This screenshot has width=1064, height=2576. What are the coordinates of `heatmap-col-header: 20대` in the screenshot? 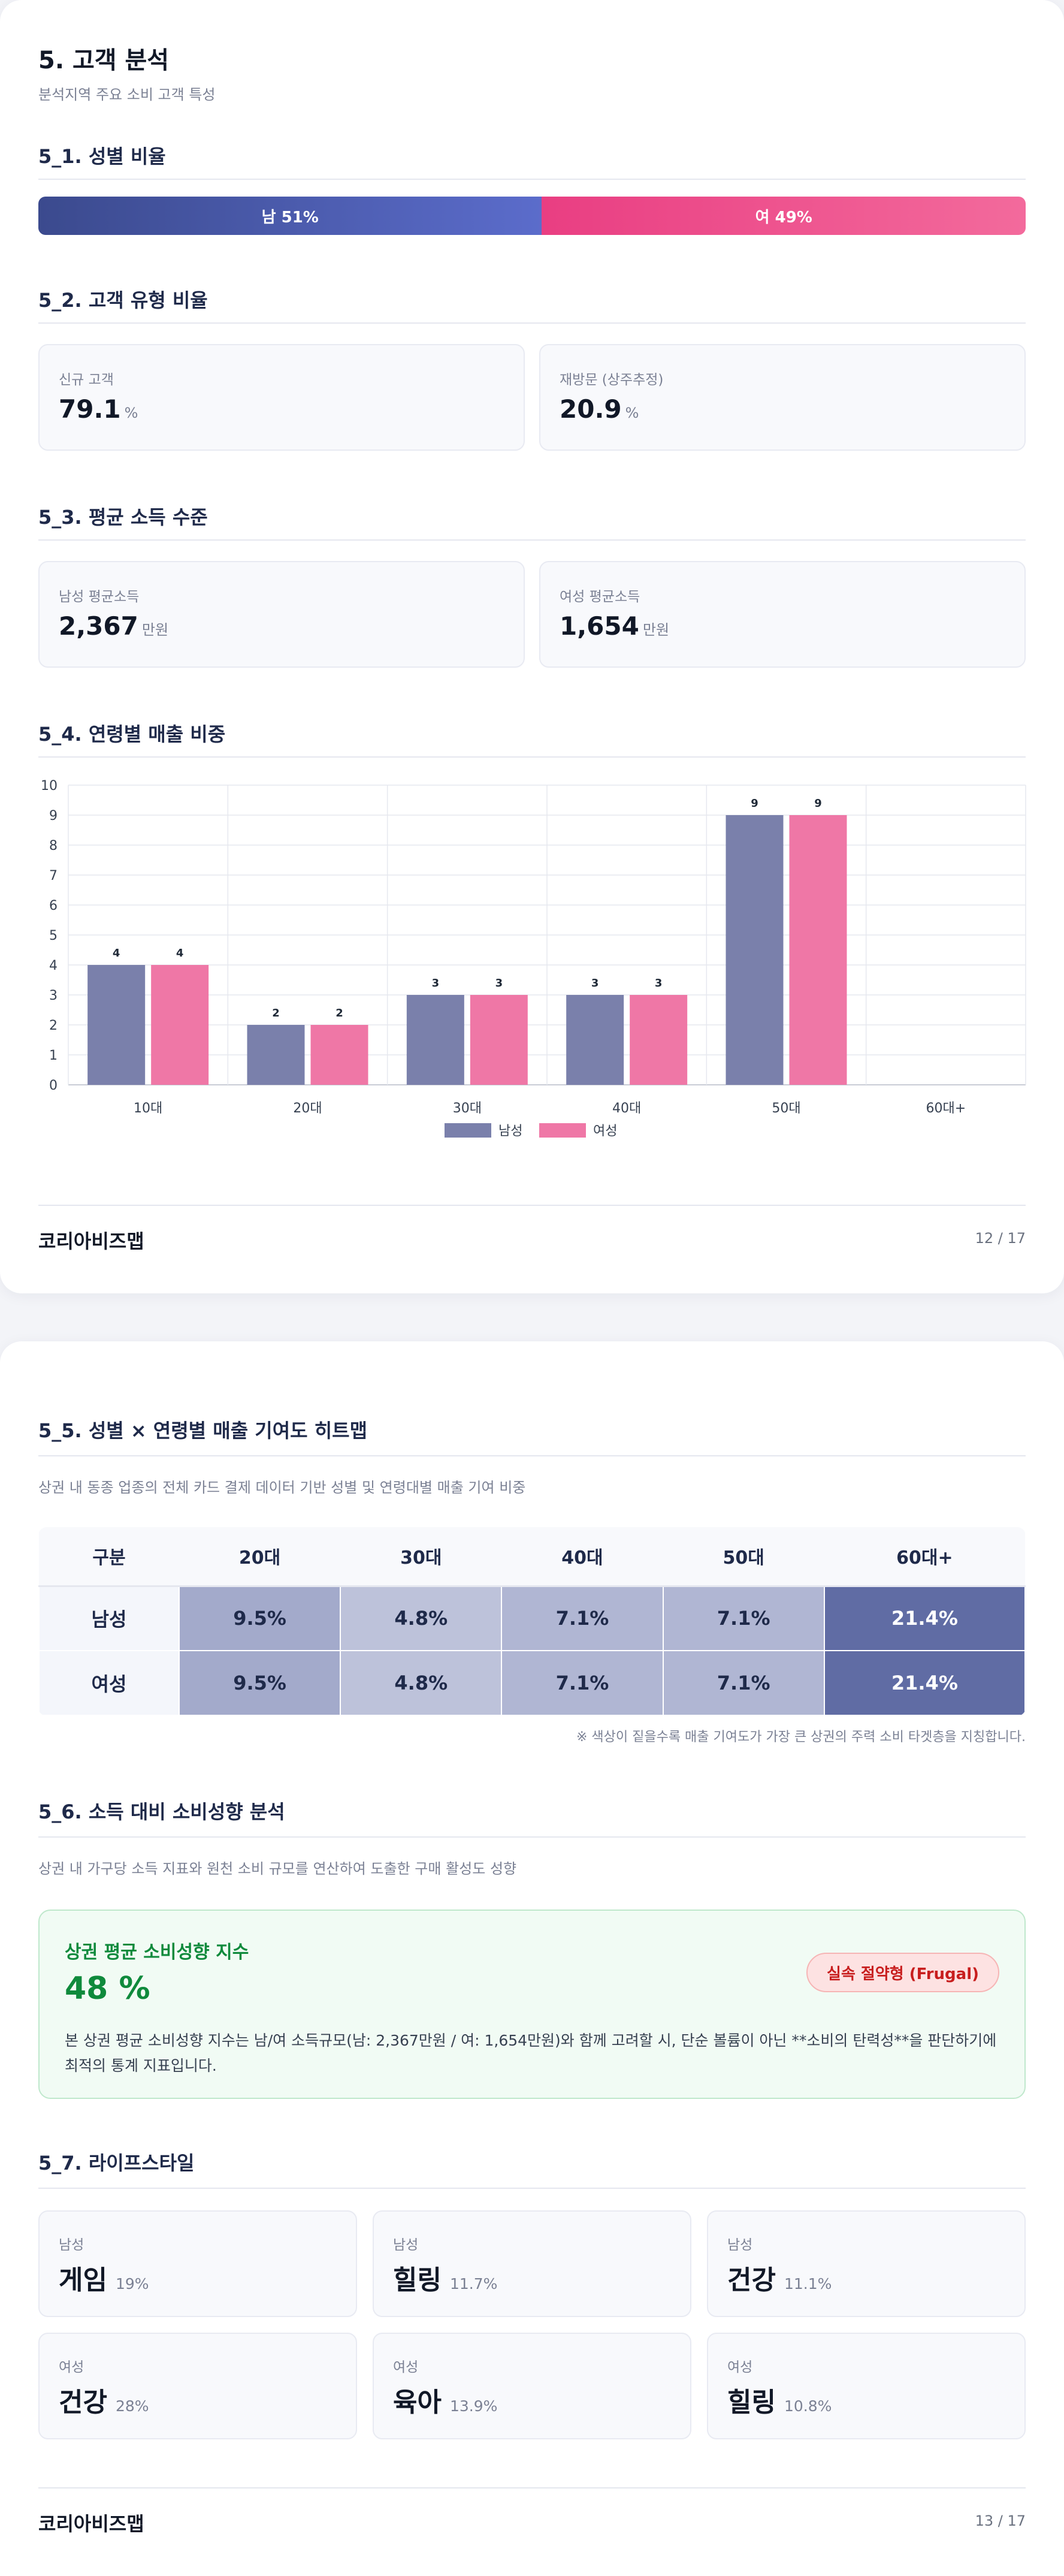 It's located at (260, 1557).